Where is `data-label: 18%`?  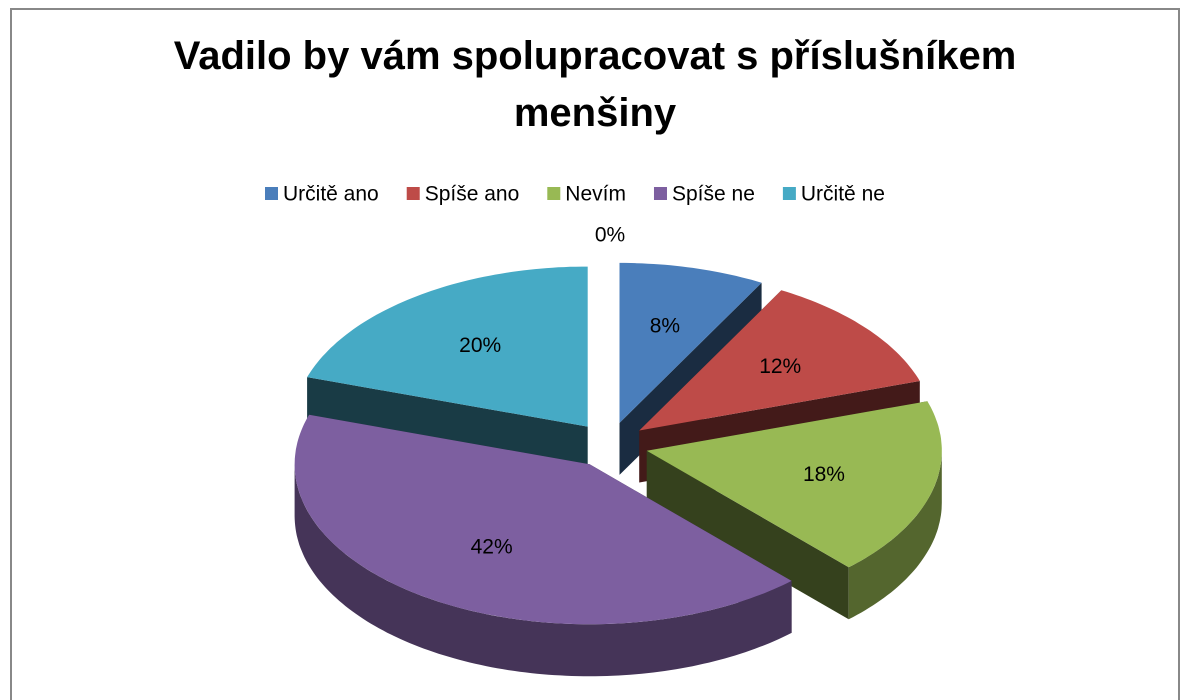 data-label: 18% is located at coordinates (824, 474).